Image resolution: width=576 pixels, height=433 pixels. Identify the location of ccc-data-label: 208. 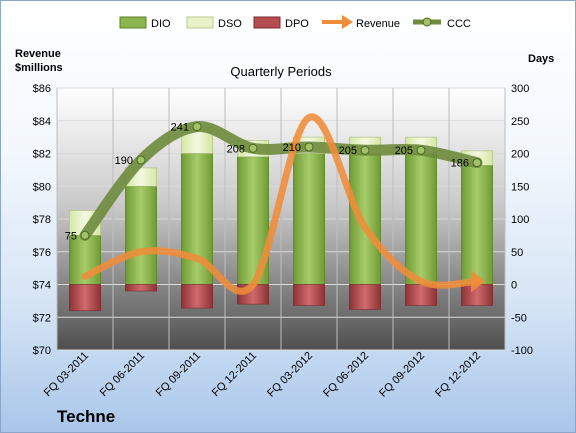
(236, 149).